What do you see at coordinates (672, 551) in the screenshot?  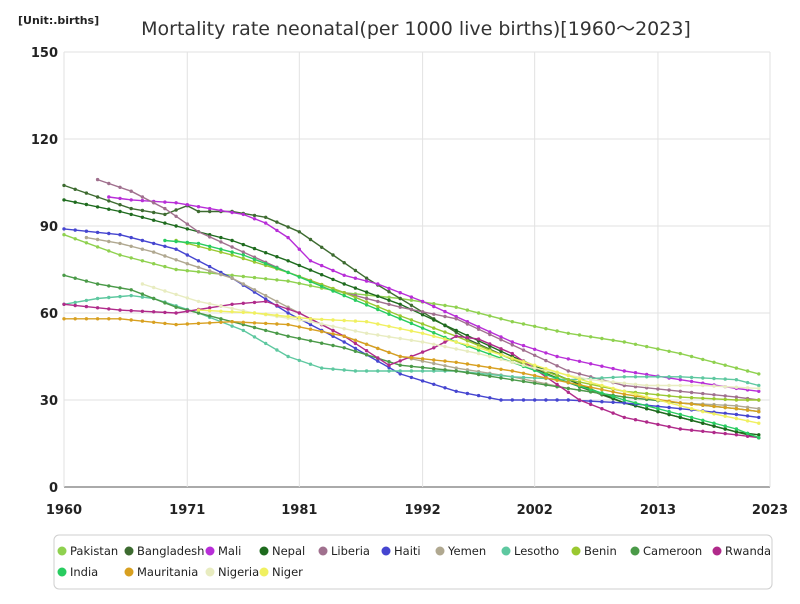 I see `legend-label: Cameroon` at bounding box center [672, 551].